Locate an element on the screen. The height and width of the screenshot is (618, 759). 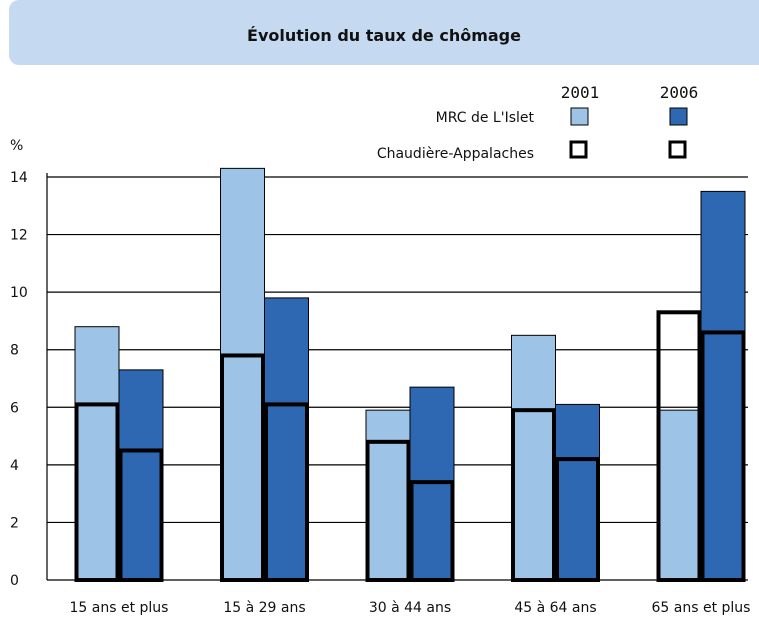
x-tick-label: 45 à 64 ans is located at coordinates (555, 608).